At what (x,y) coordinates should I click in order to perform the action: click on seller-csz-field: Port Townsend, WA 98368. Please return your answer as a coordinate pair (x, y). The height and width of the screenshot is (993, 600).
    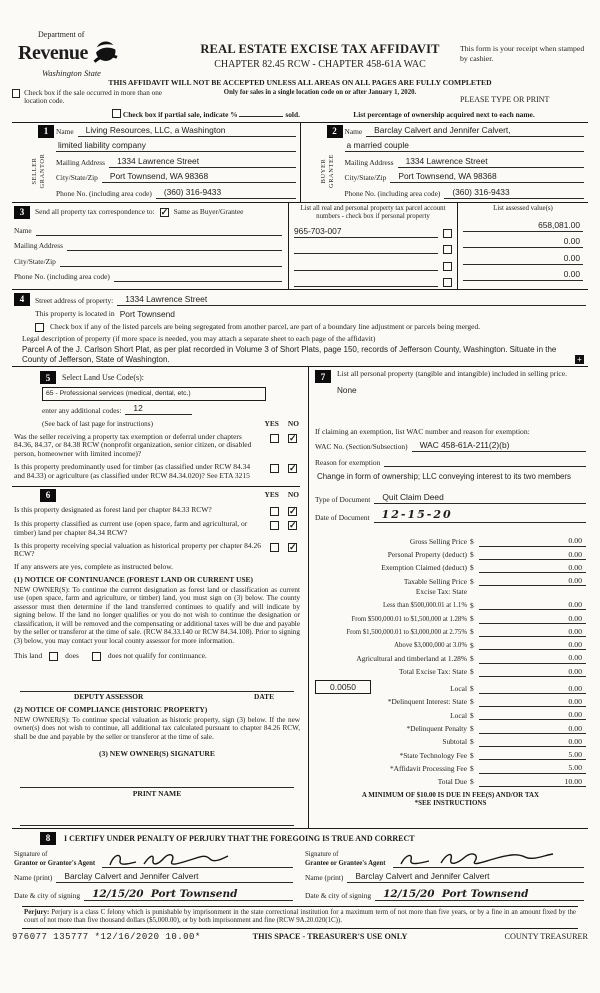
    Looking at the image, I should click on (198, 177).